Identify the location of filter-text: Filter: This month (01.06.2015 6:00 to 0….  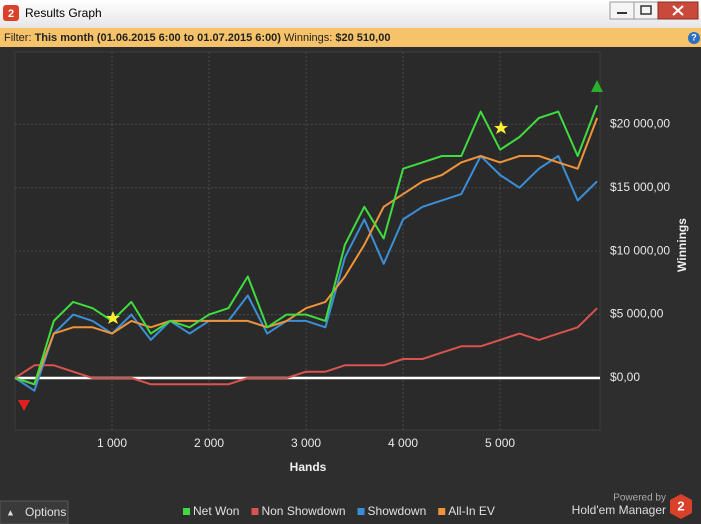
(197, 38).